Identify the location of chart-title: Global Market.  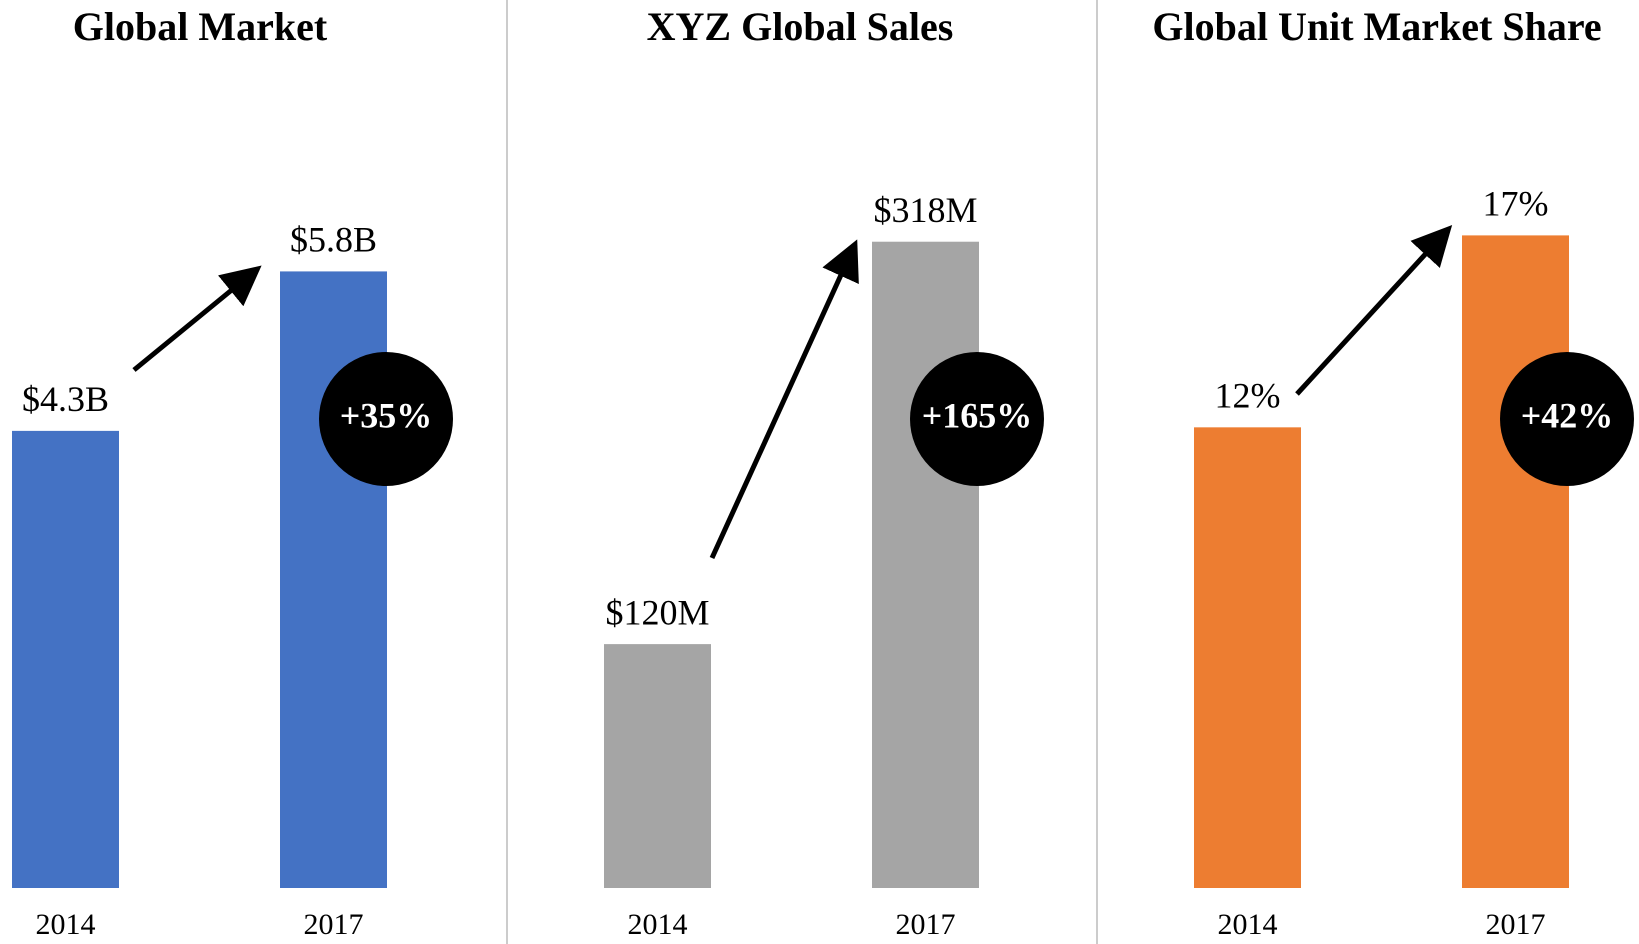
(200, 26).